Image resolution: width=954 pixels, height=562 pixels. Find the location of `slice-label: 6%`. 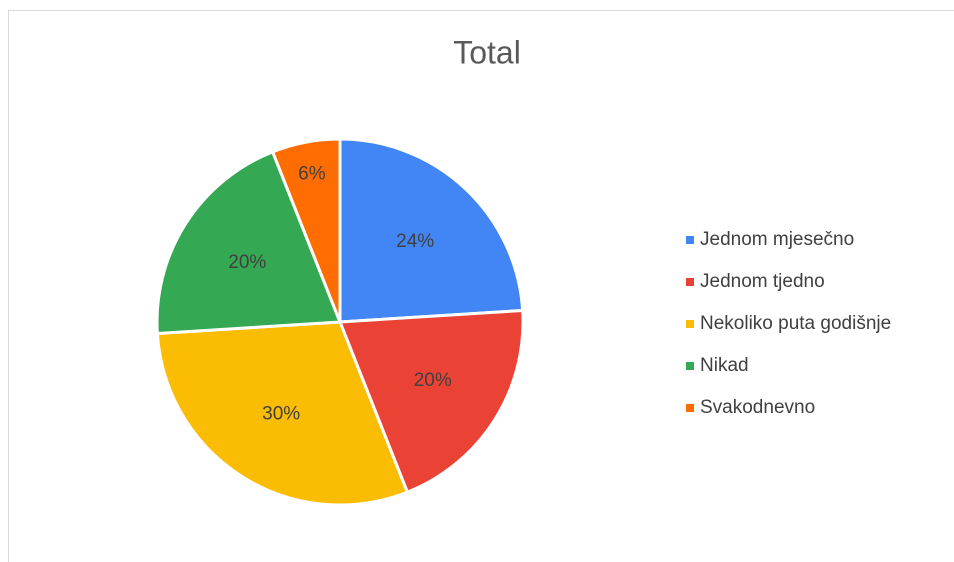

slice-label: 6% is located at coordinates (312, 174).